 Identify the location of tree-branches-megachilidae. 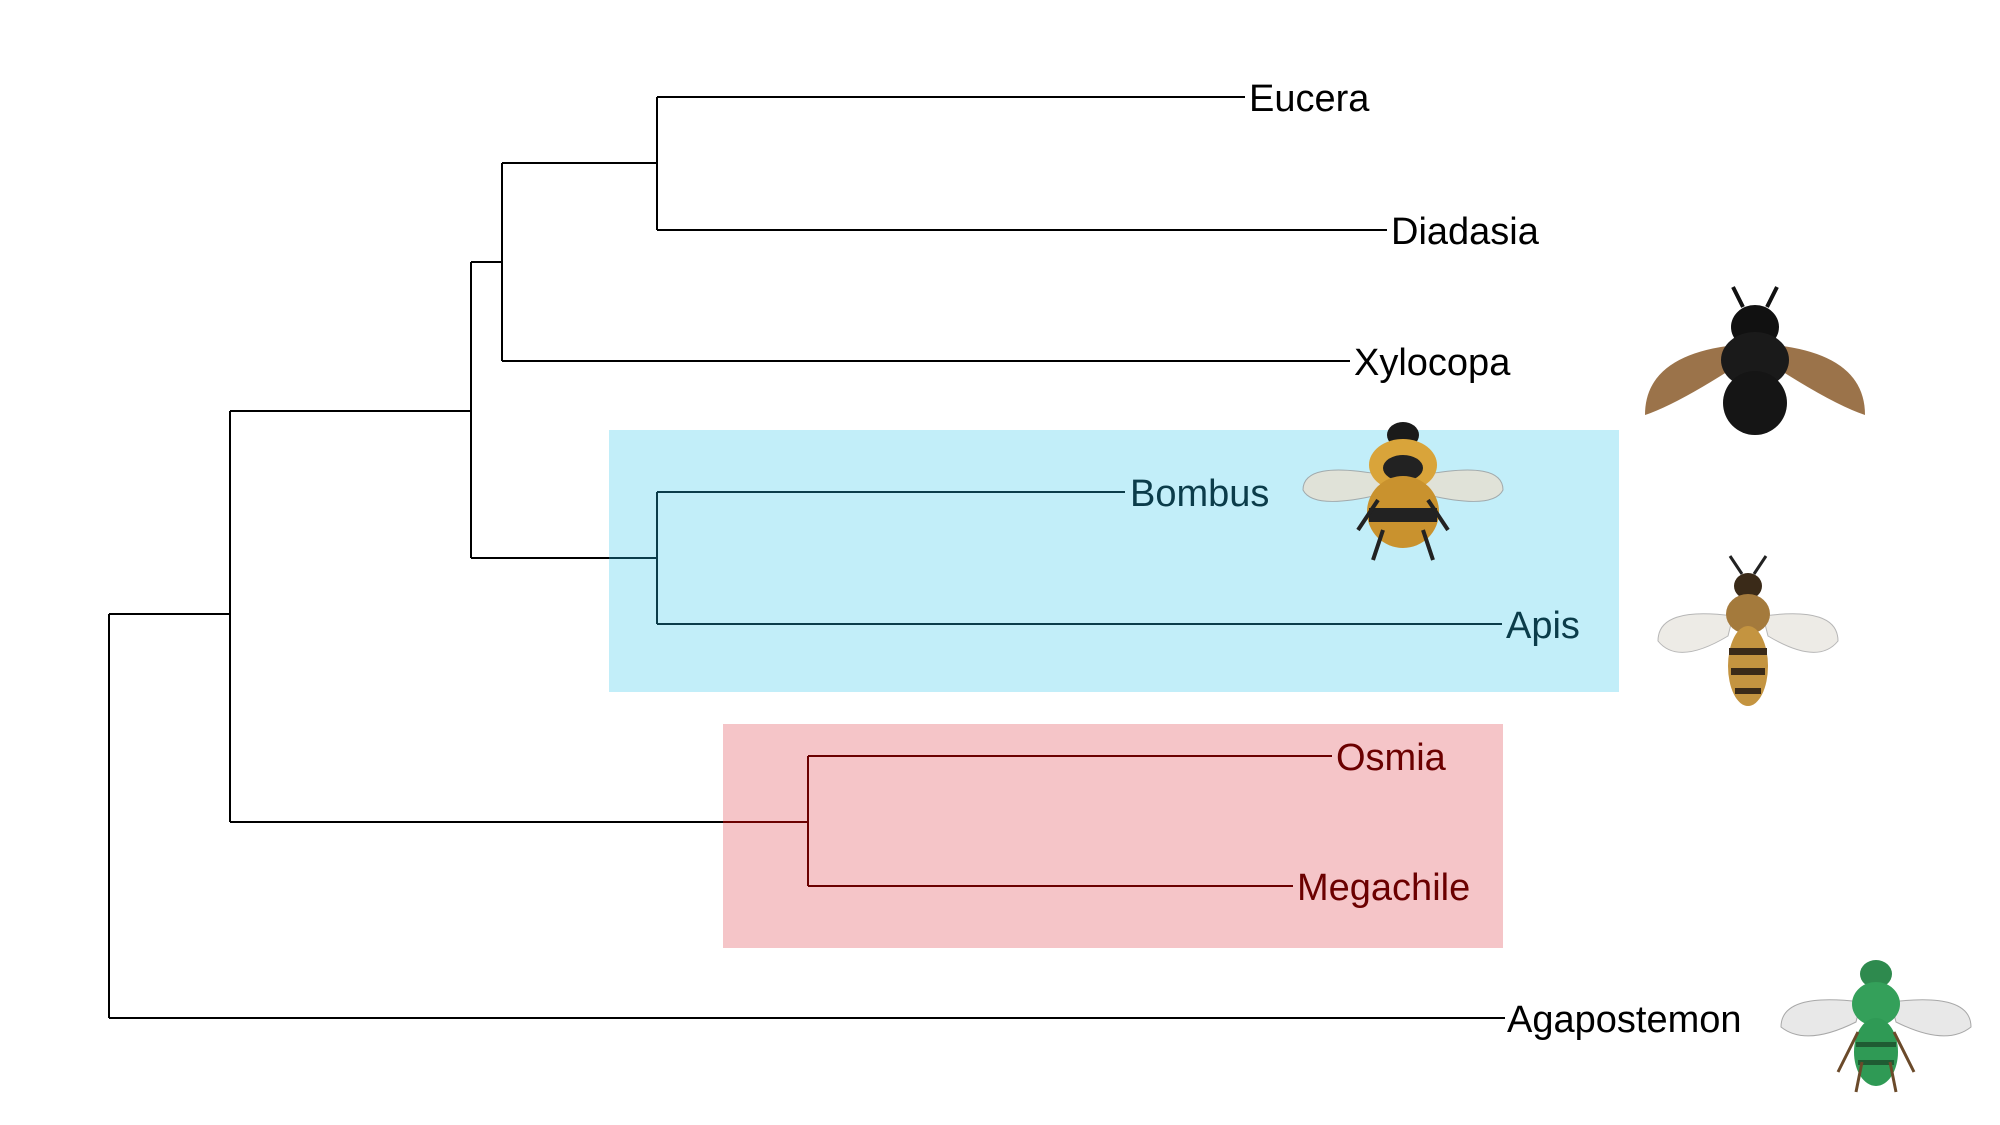
(1027, 821).